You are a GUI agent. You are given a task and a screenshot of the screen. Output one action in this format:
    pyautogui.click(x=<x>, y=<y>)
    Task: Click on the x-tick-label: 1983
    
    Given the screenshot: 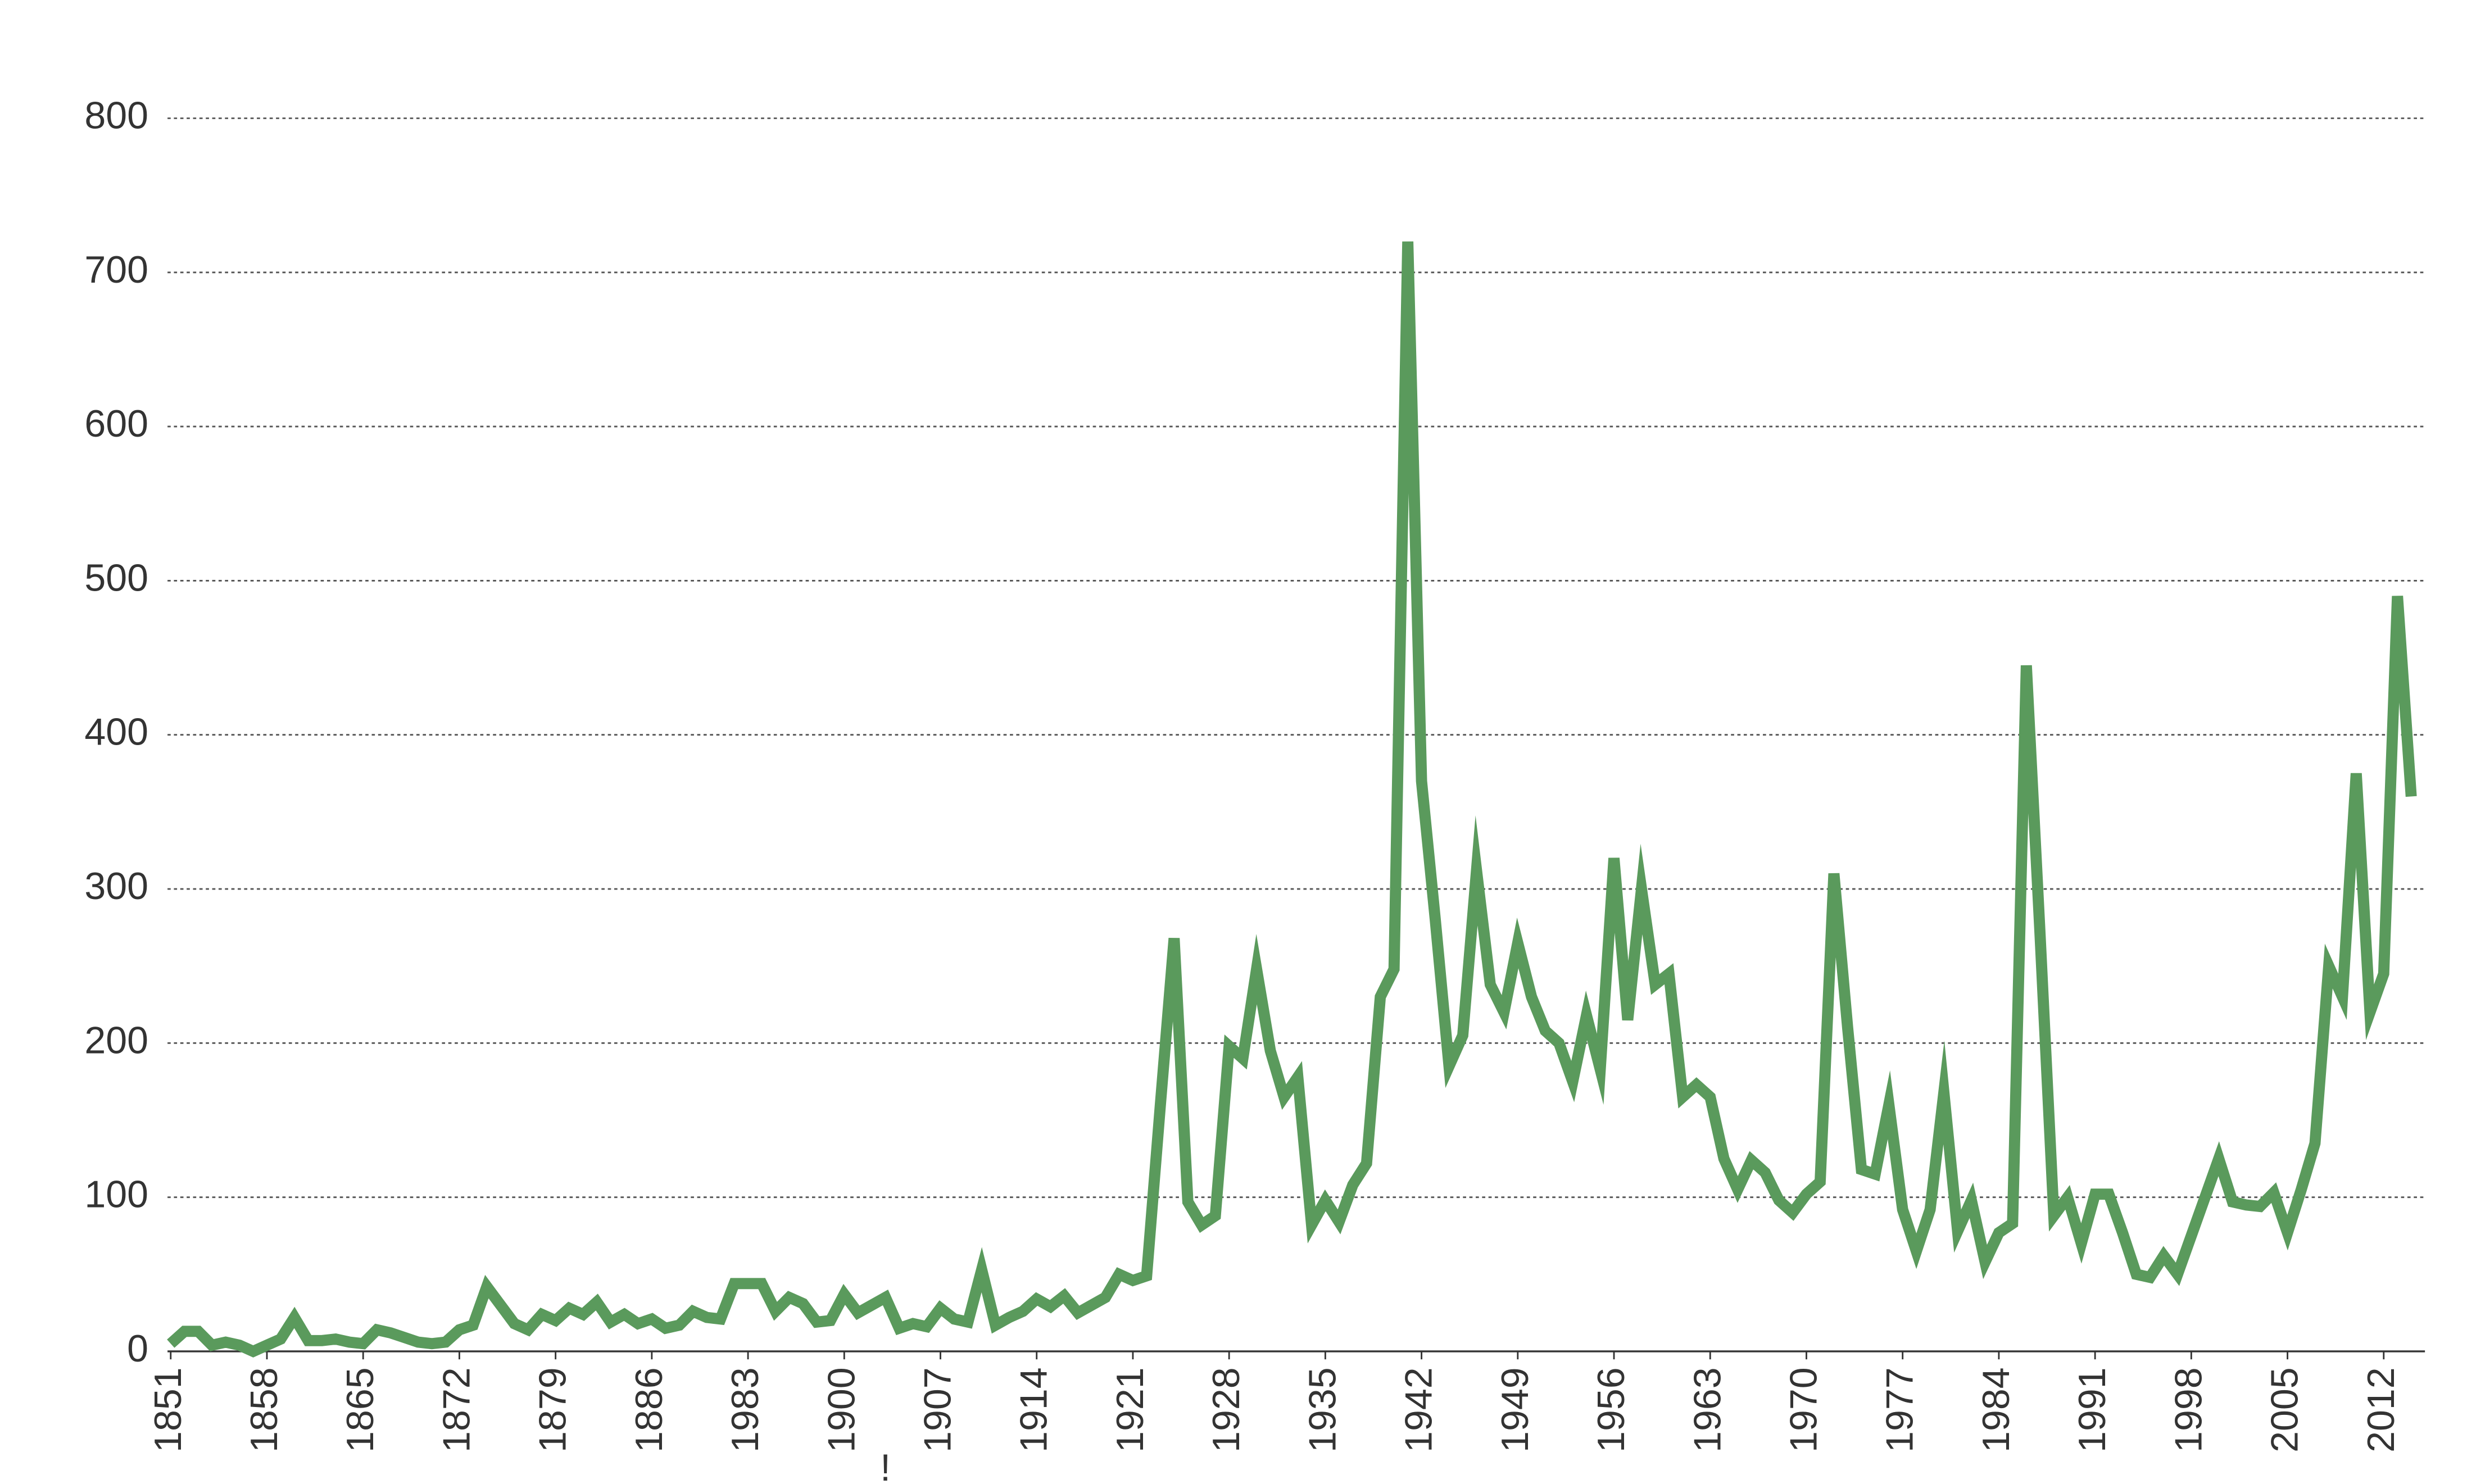 What is the action you would take?
    pyautogui.click(x=746, y=1410)
    